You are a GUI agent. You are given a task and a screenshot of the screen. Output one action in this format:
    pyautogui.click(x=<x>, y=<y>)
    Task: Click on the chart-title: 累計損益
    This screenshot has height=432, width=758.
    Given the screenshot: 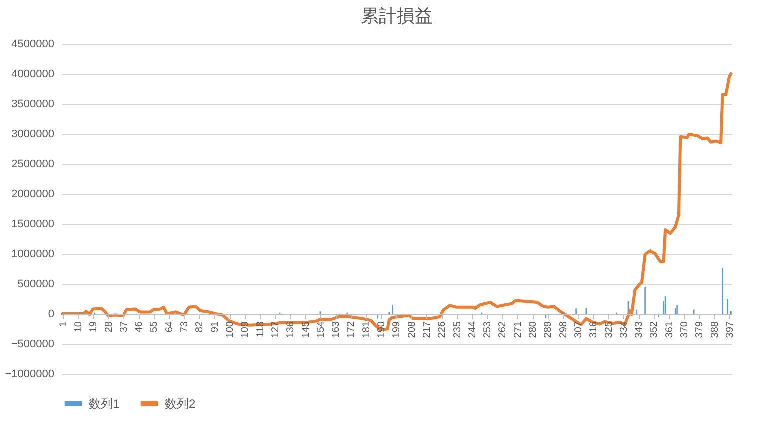 What is the action you would take?
    pyautogui.click(x=397, y=16)
    